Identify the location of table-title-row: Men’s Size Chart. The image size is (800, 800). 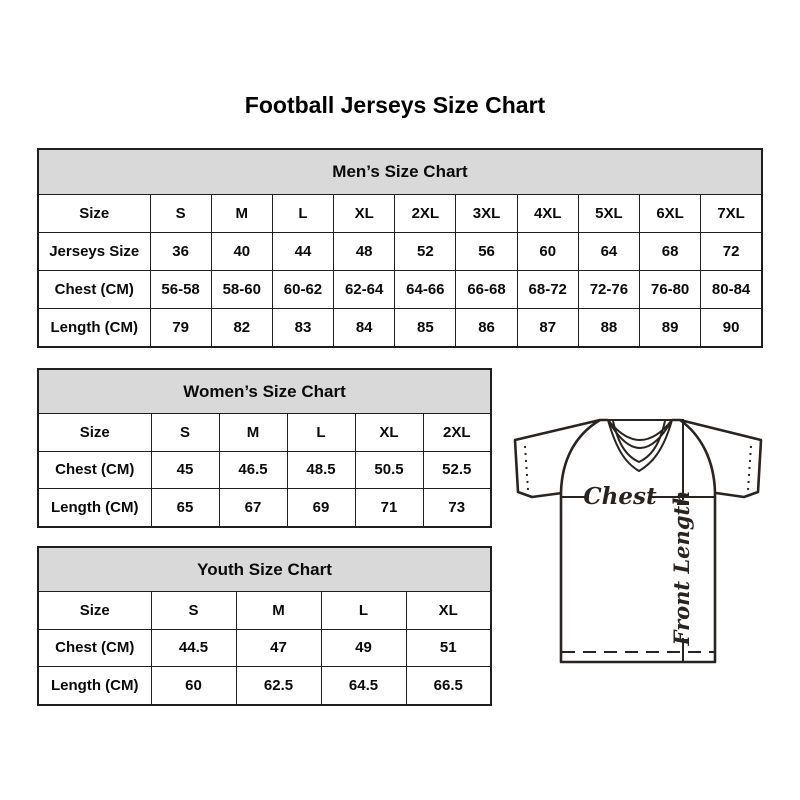
(400, 171).